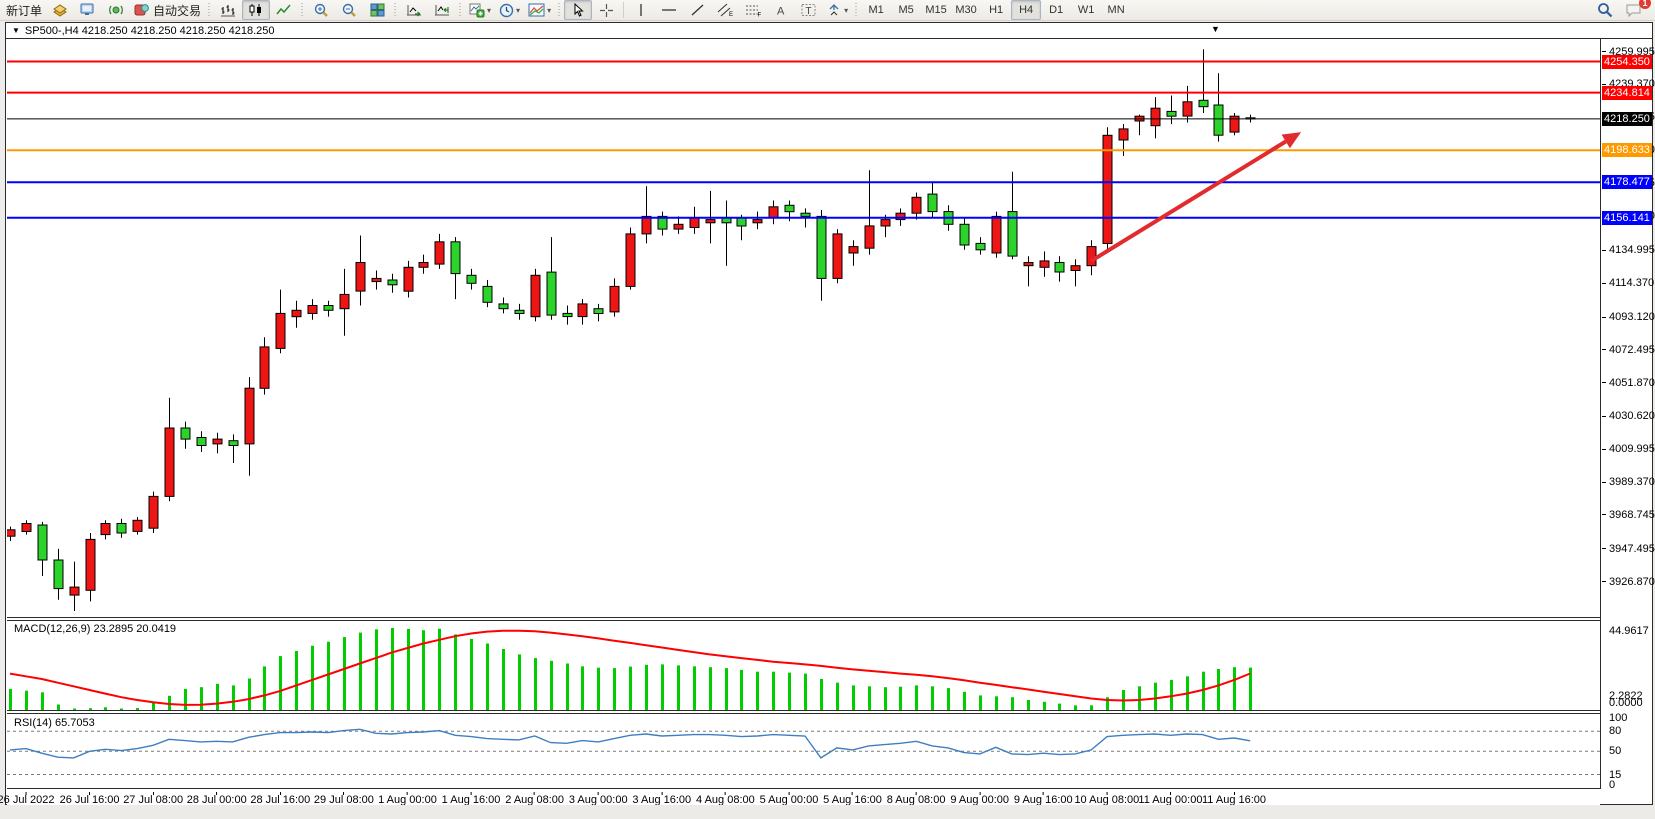  I want to click on chart-shift-marker: ▼, so click(1215, 29).